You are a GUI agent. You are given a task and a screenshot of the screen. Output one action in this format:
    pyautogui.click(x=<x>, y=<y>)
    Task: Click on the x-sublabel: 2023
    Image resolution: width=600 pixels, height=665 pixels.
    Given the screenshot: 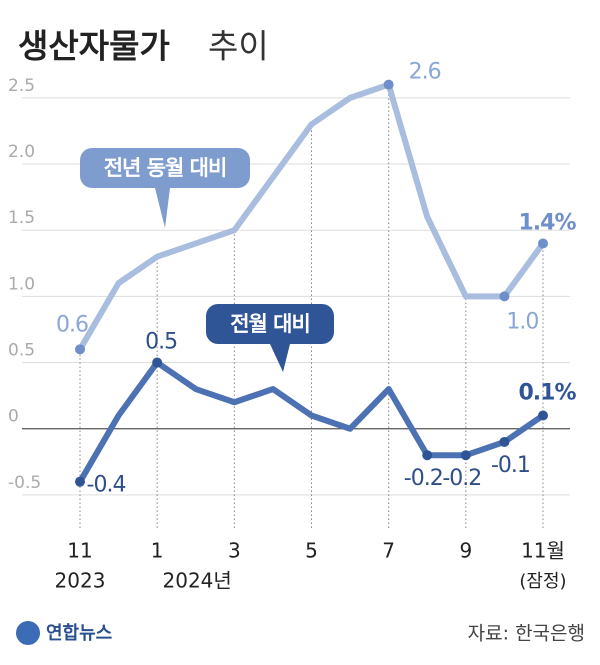 What is the action you would take?
    pyautogui.click(x=80, y=581)
    